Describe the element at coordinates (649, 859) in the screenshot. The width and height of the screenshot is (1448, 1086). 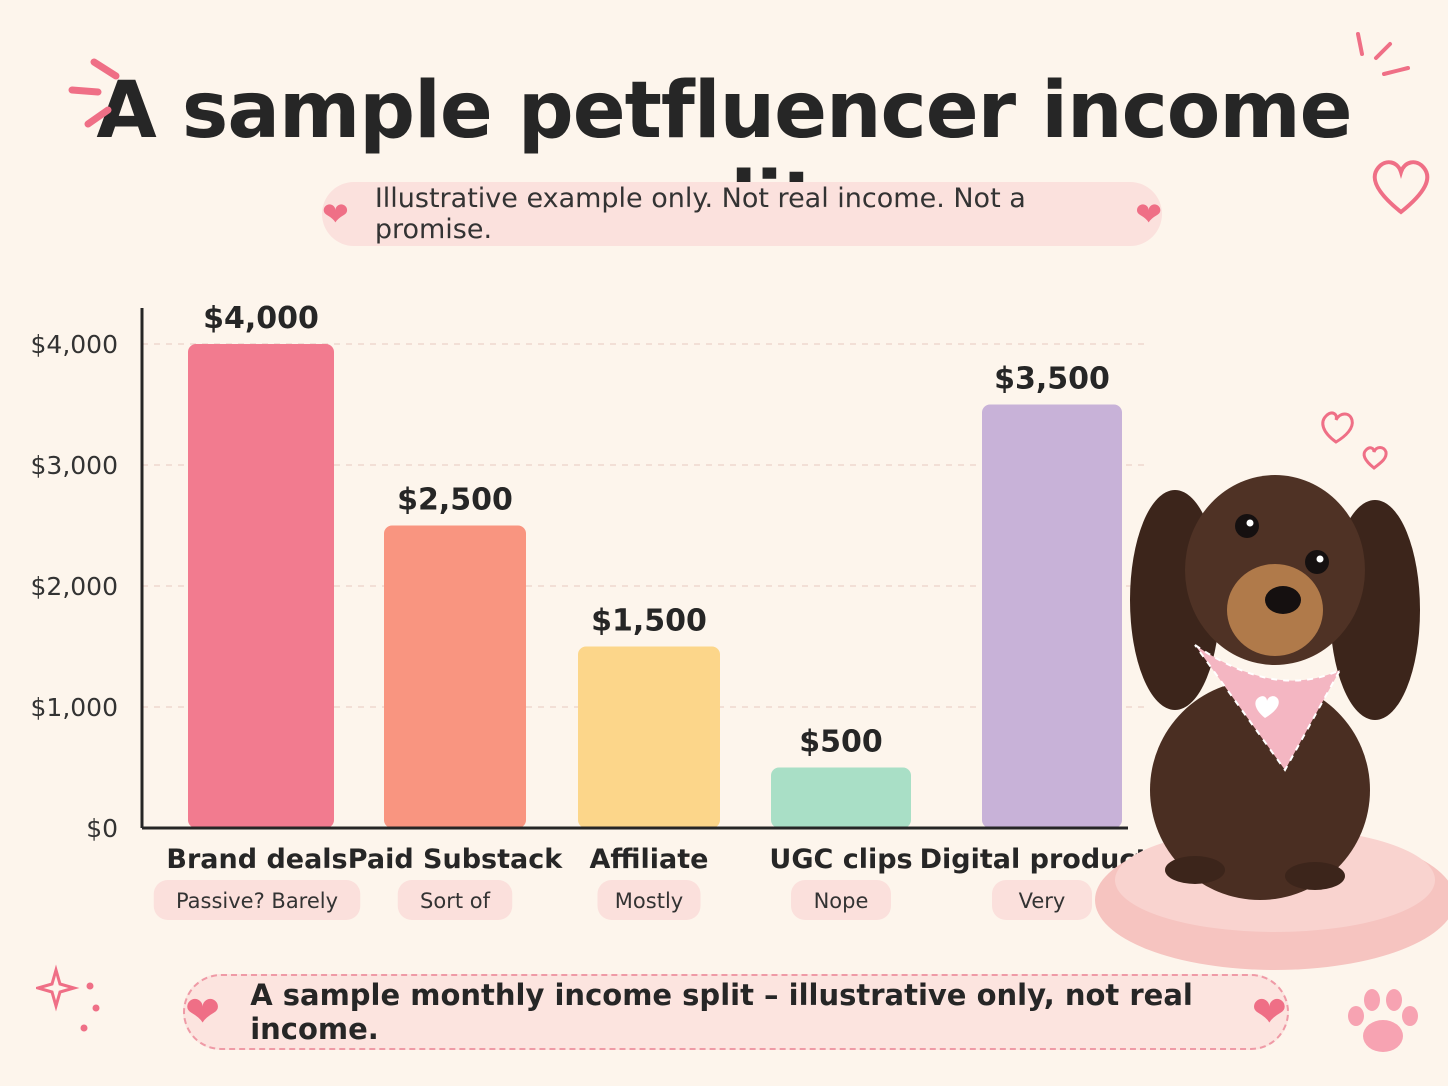
I see `category-label: Affiliate` at that location.